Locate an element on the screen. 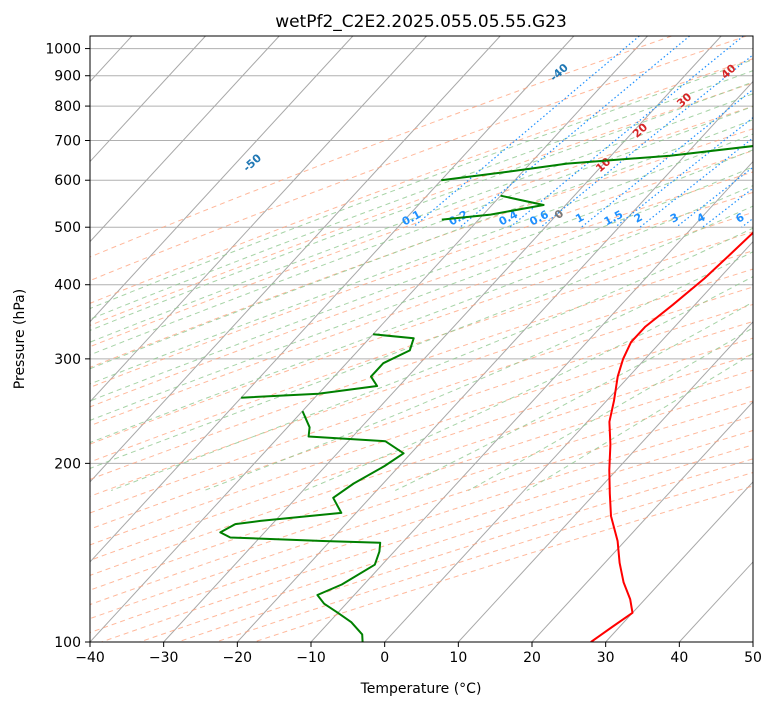 The image size is (775, 708). mixing-ratio-label: 3 is located at coordinates (674, 218).